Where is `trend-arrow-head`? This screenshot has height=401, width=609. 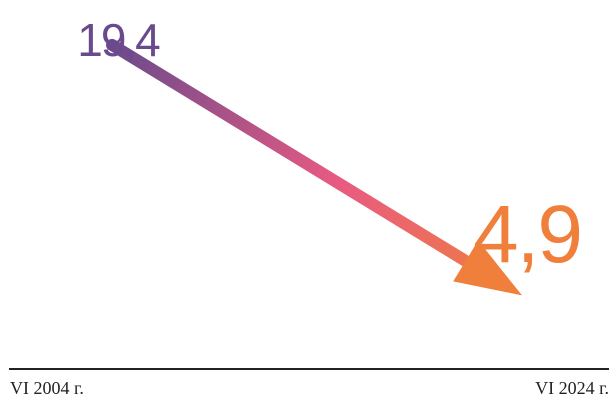
trend-arrow-head is located at coordinates (487, 268).